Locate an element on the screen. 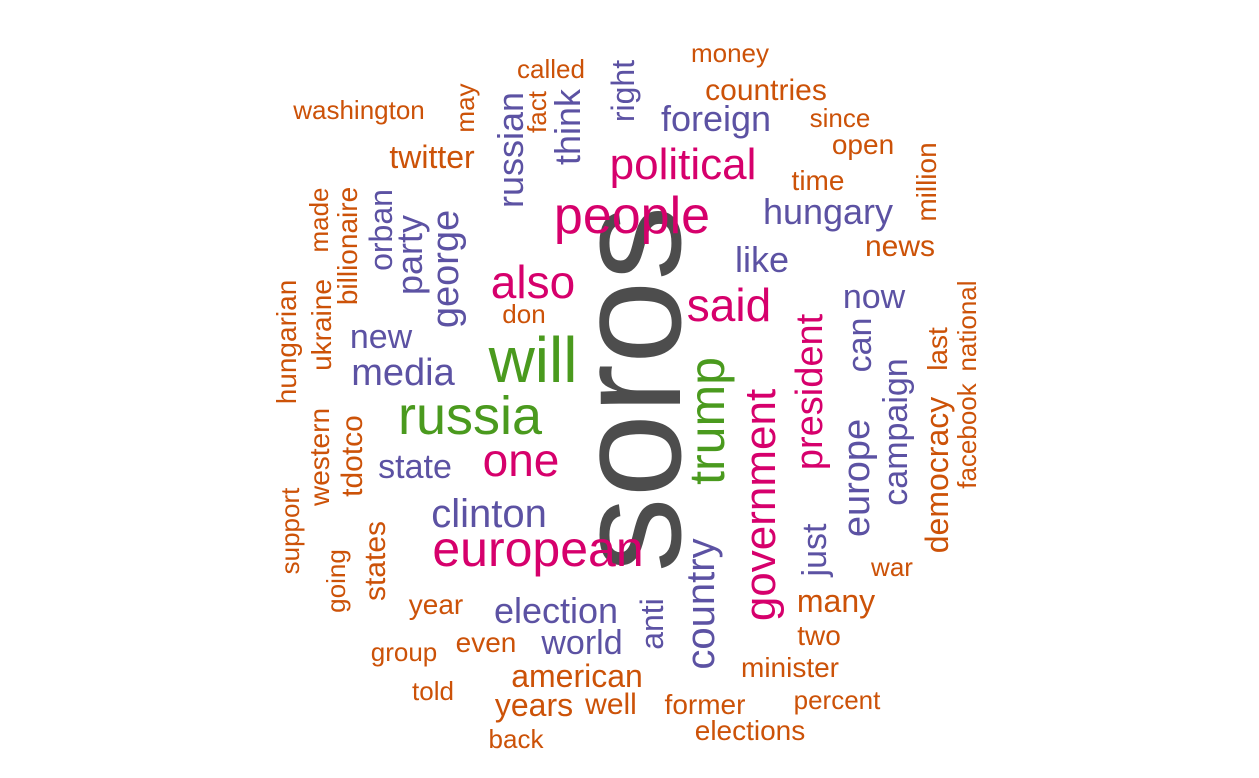 This screenshot has width=1259, height=778. word-media: media is located at coordinates (403, 373).